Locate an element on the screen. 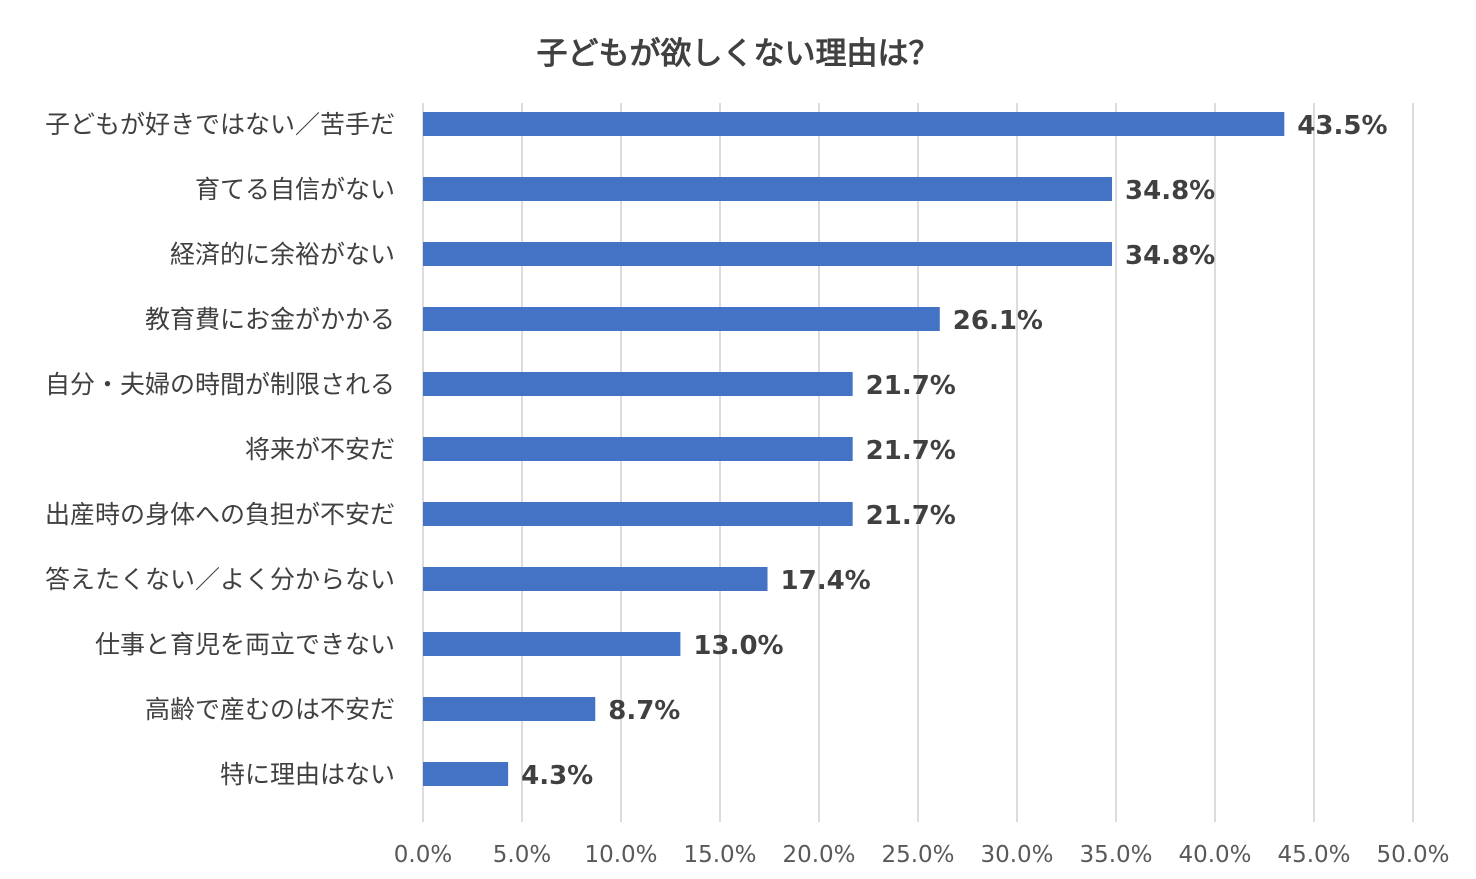  x-tick-label: 45.0% is located at coordinates (1313, 855).